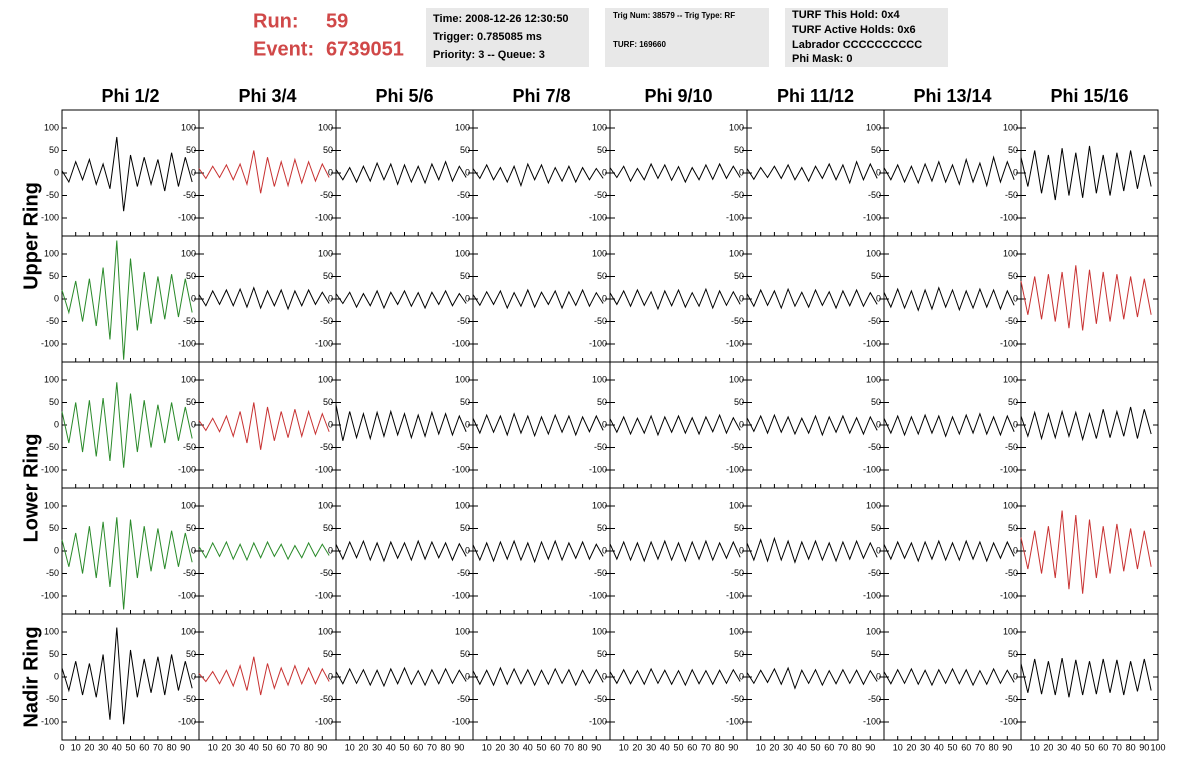 The image size is (1196, 772). Describe the element at coordinates (854, 30) in the screenshot. I see `info-line: TURF Active Holds: 0x6` at that location.